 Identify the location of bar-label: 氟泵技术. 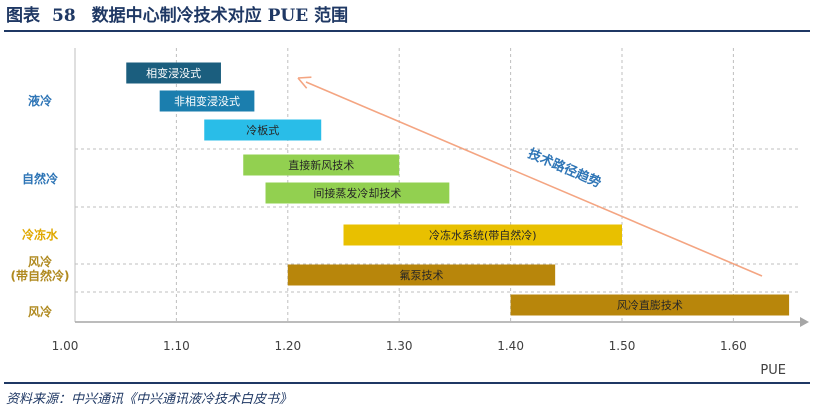
(421, 275).